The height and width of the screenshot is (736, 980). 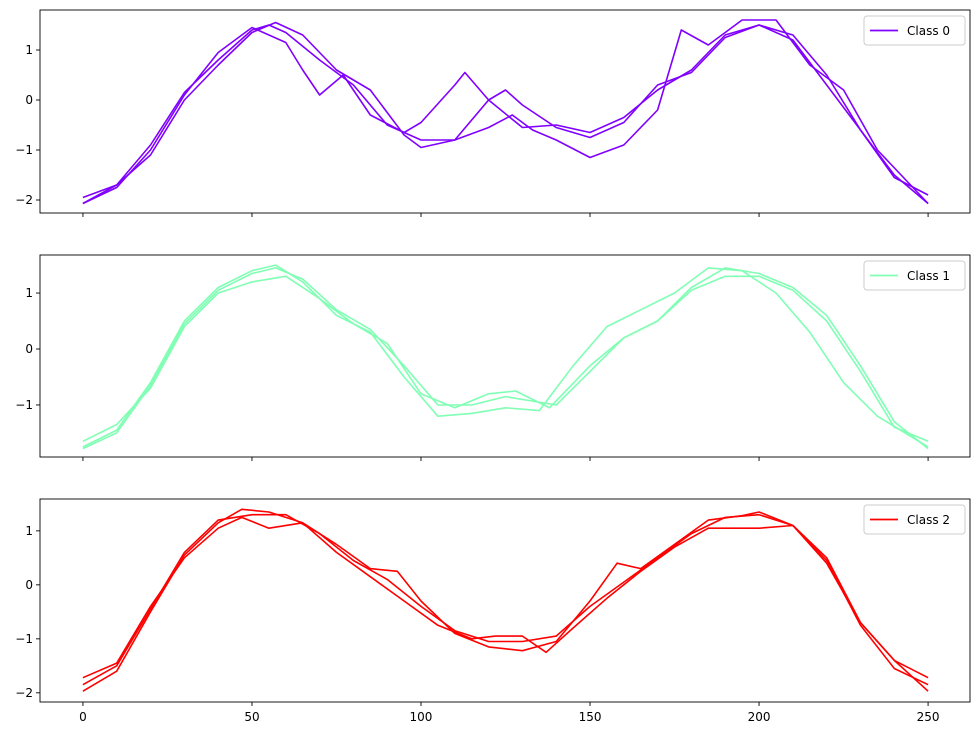 I want to click on legend: Class 2, so click(x=914, y=519).